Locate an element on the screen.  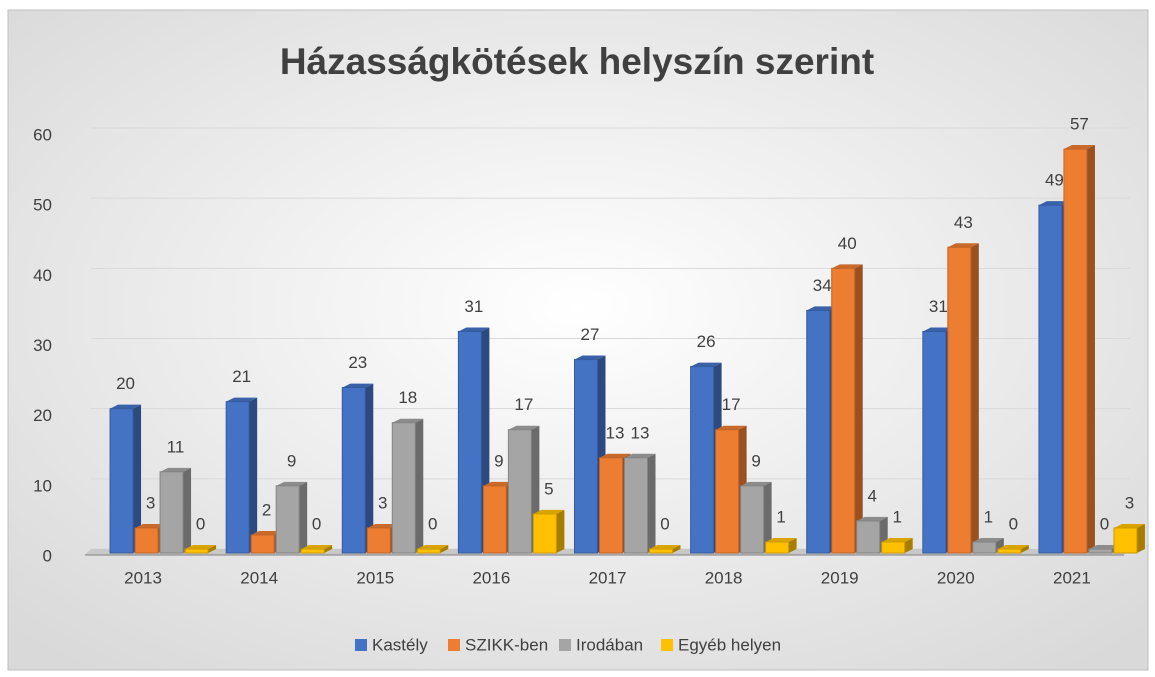
legend-label: Irodában is located at coordinates (609, 644).